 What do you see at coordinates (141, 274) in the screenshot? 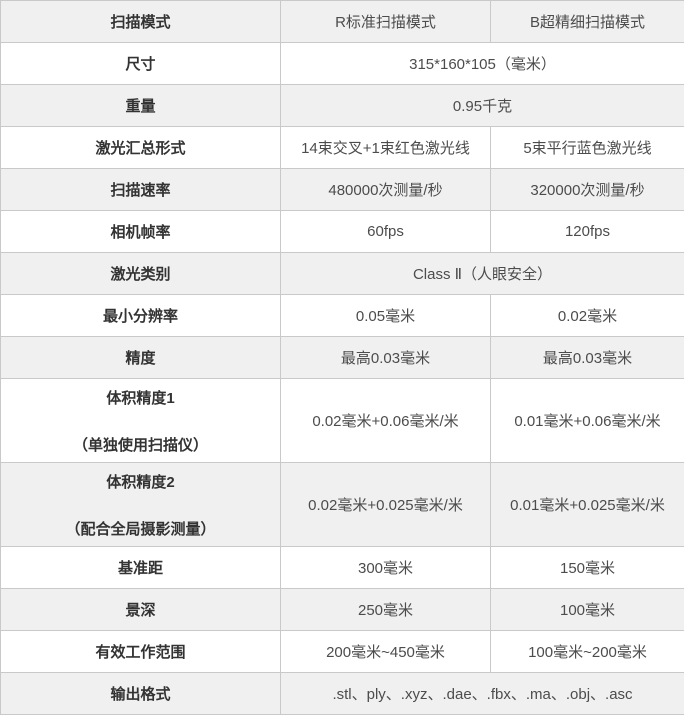
I see `spec-label-cell: 激光类别` at bounding box center [141, 274].